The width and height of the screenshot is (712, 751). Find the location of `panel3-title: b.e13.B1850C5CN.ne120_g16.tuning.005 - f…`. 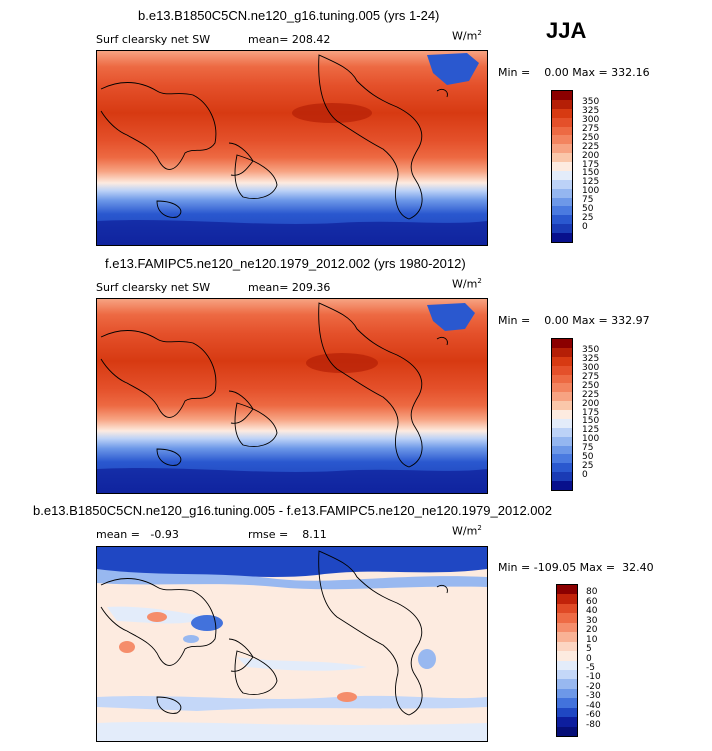

panel3-title: b.e13.B1850C5CN.ne120_g16.tuning.005 - f… is located at coordinates (292, 510).